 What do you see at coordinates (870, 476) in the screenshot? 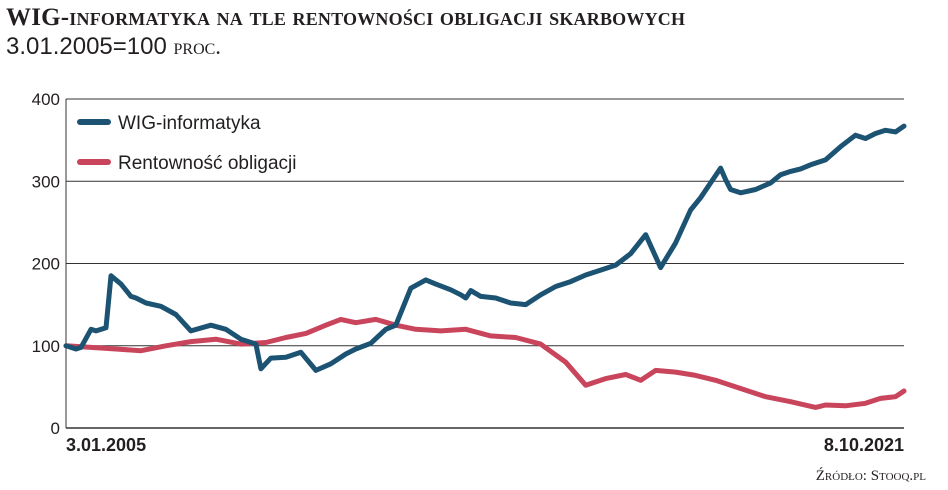
I see `source-note: Źródło: Stooq.pl` at bounding box center [870, 476].